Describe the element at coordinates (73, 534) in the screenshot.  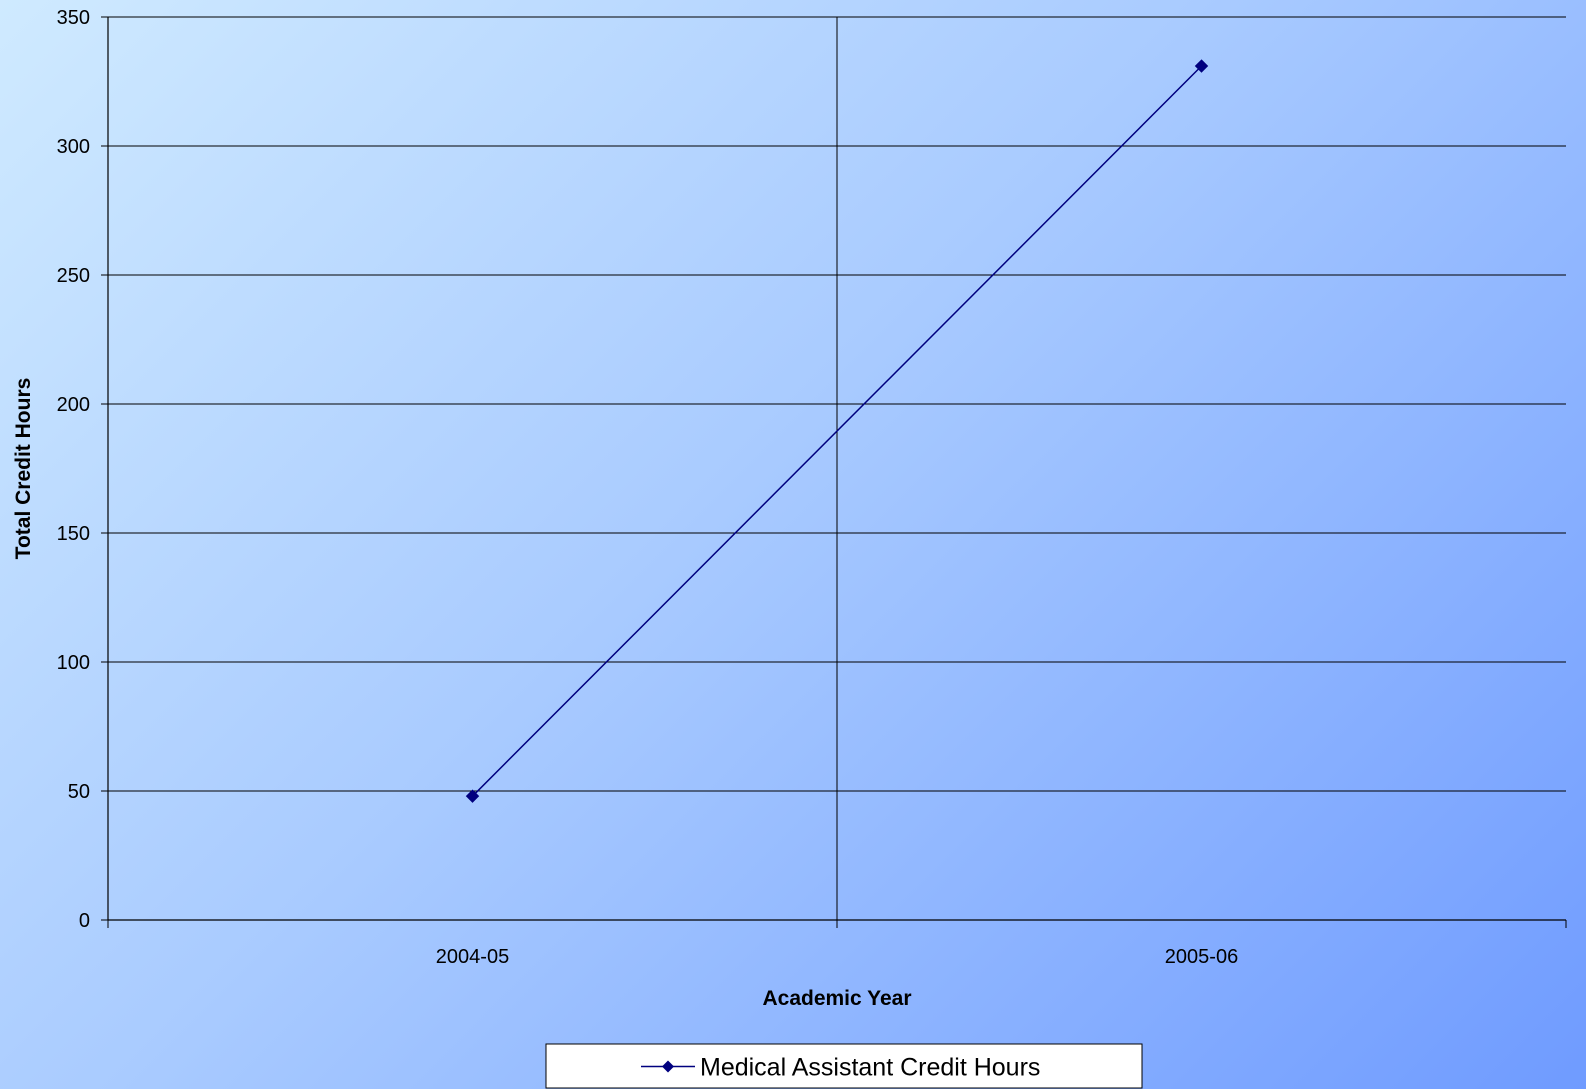
I see `y-tick-label: 150` at that location.